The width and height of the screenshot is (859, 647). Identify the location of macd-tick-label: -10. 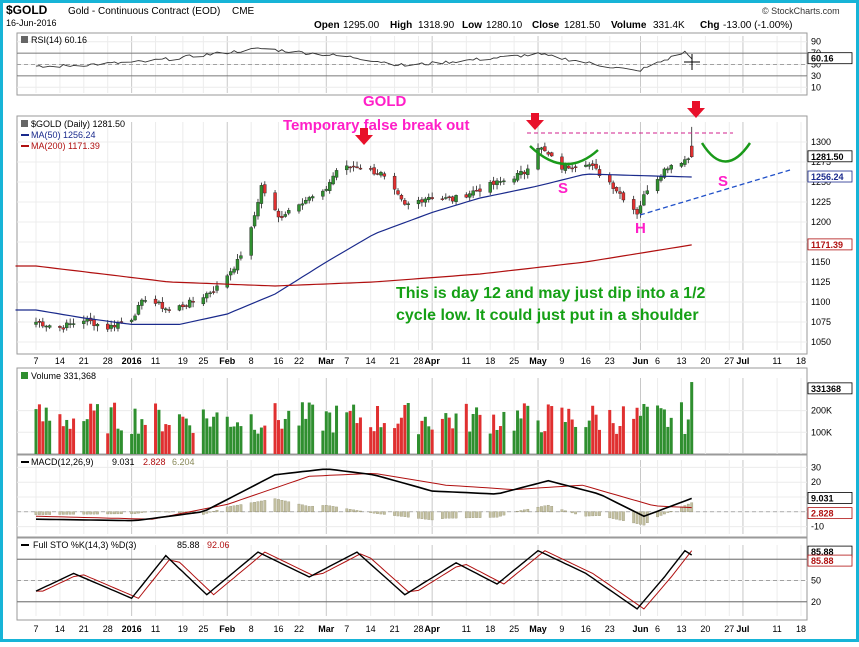
(817, 527).